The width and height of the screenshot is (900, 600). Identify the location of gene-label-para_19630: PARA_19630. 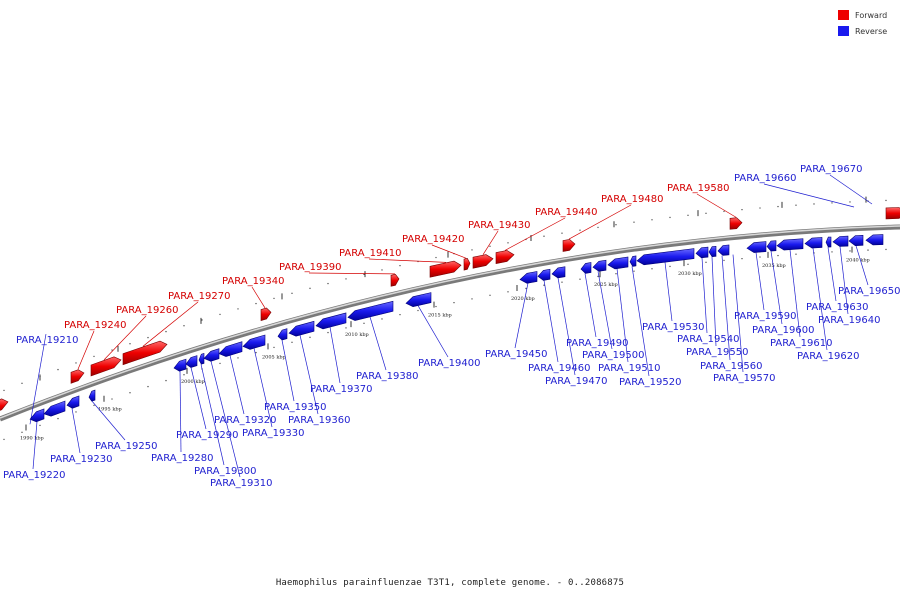
(837, 307).